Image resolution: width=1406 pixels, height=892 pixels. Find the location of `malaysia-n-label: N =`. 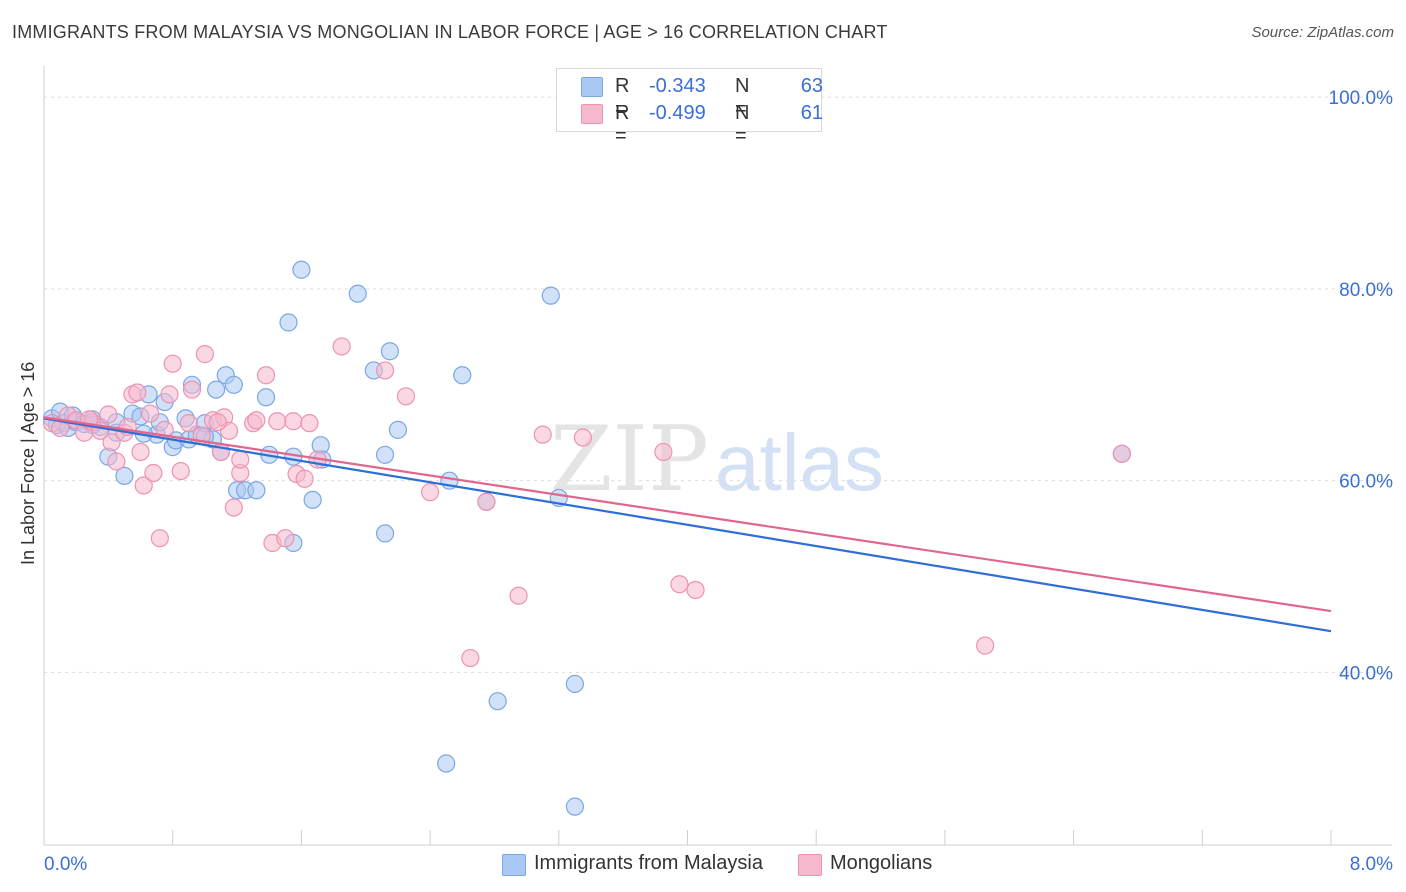

malaysia-n-label: N = is located at coordinates (742, 97).